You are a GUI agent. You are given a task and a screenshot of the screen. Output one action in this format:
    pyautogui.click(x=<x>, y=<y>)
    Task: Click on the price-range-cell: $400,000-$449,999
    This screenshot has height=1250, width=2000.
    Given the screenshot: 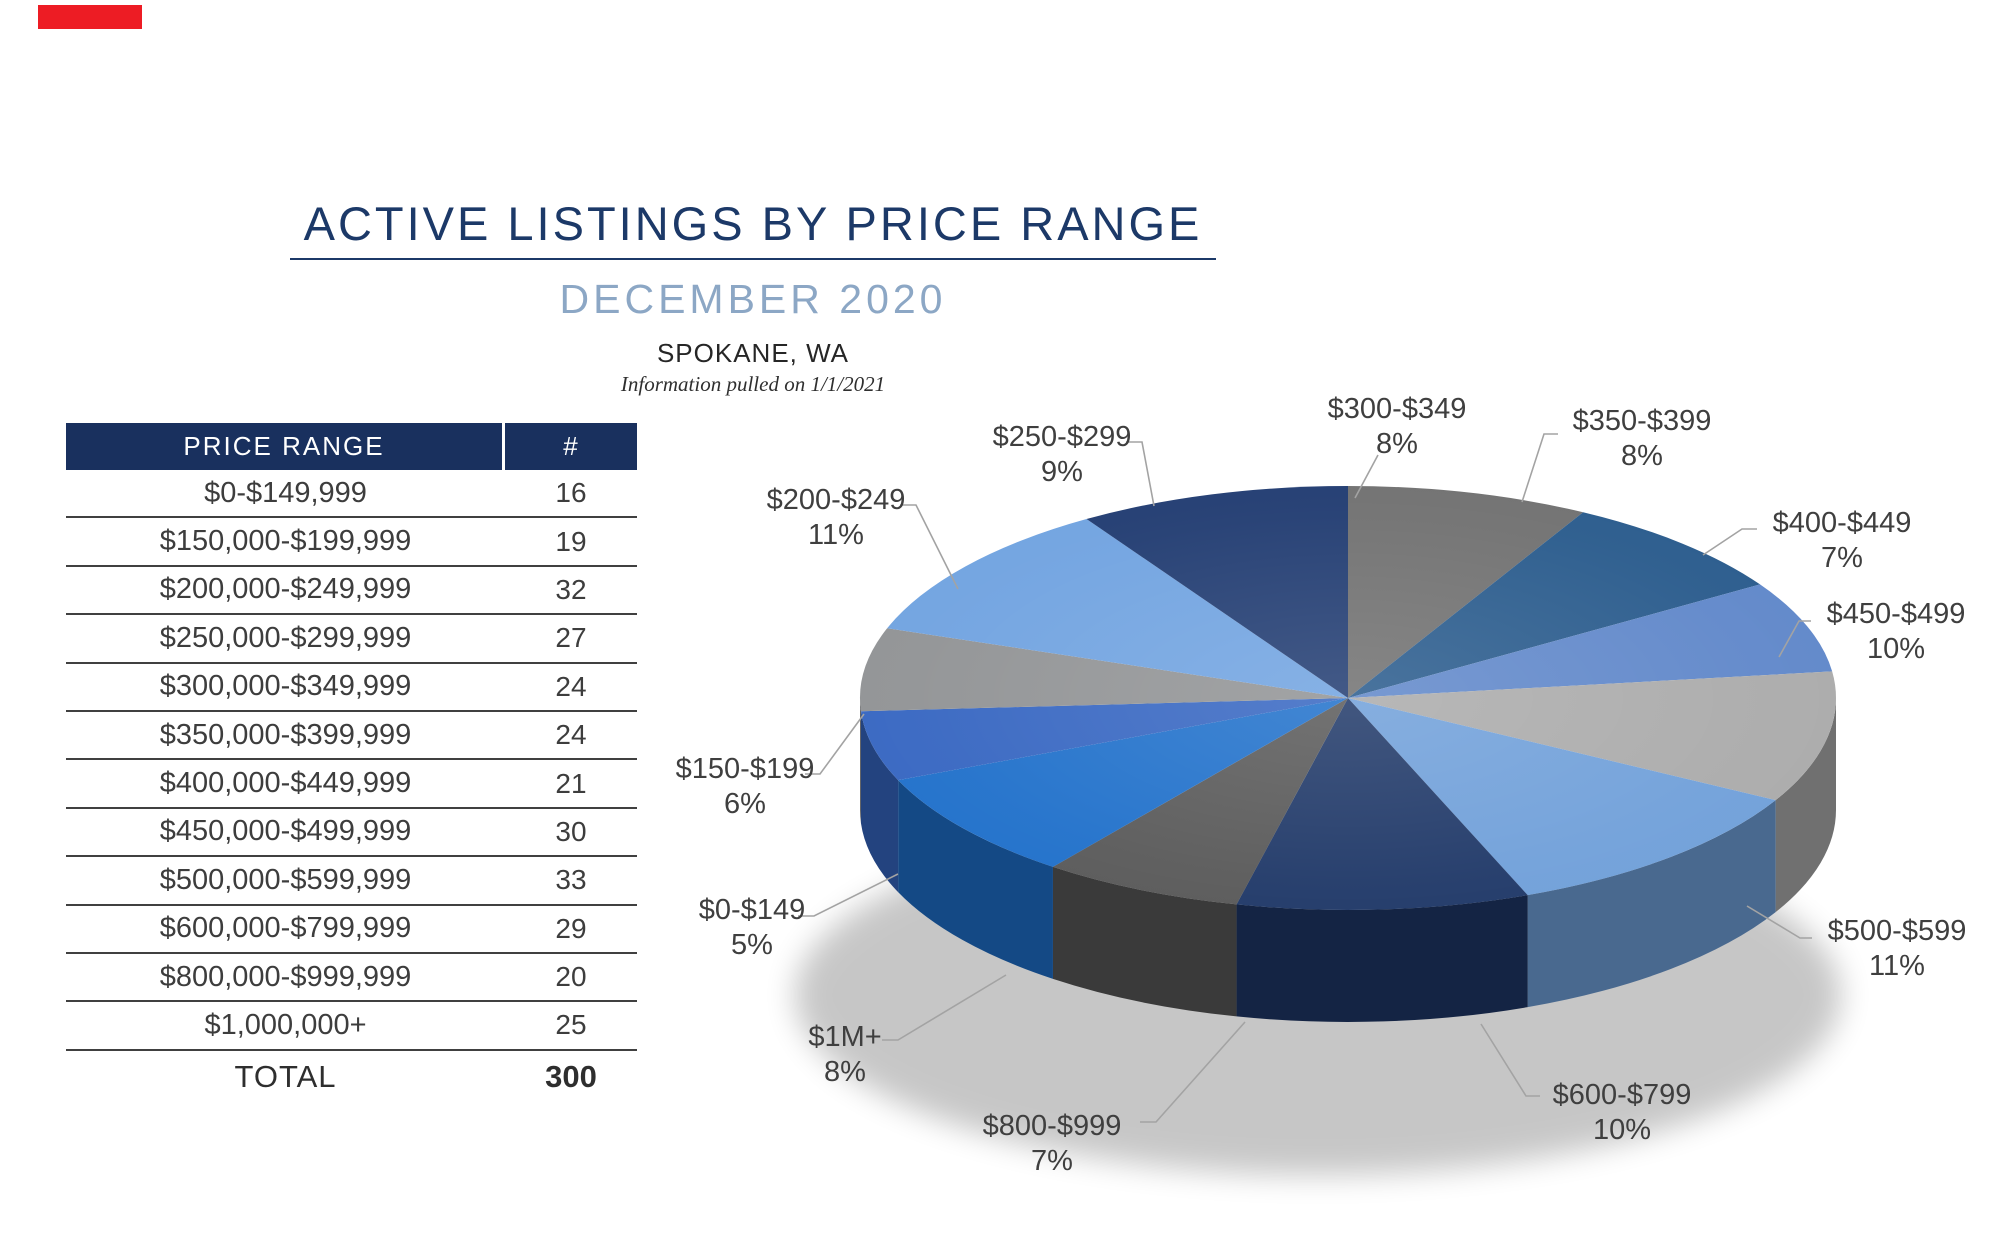 What is the action you would take?
    pyautogui.click(x=285, y=783)
    